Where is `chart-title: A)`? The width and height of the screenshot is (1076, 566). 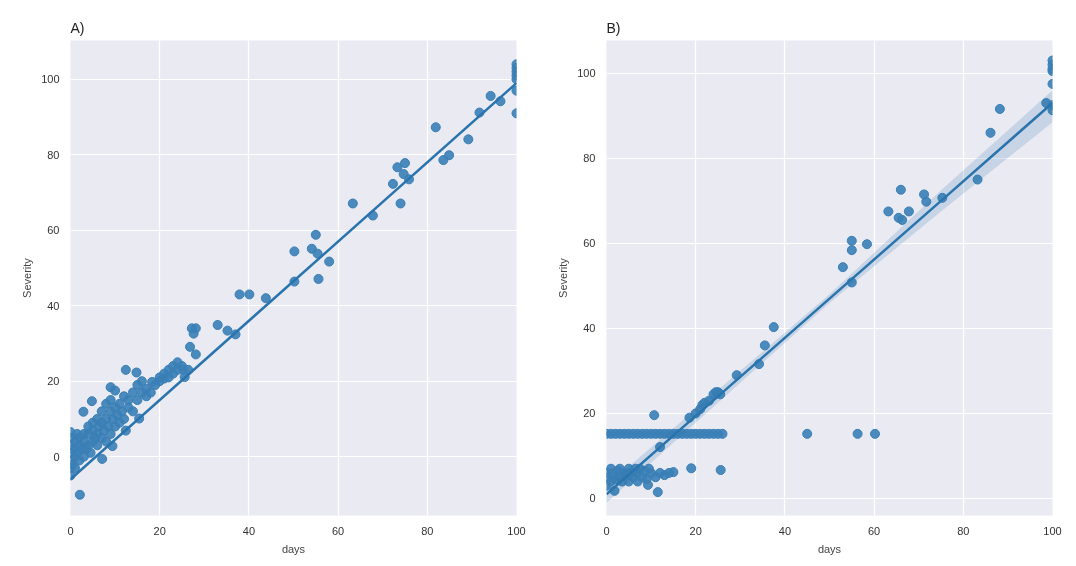 chart-title: A) is located at coordinates (77, 27).